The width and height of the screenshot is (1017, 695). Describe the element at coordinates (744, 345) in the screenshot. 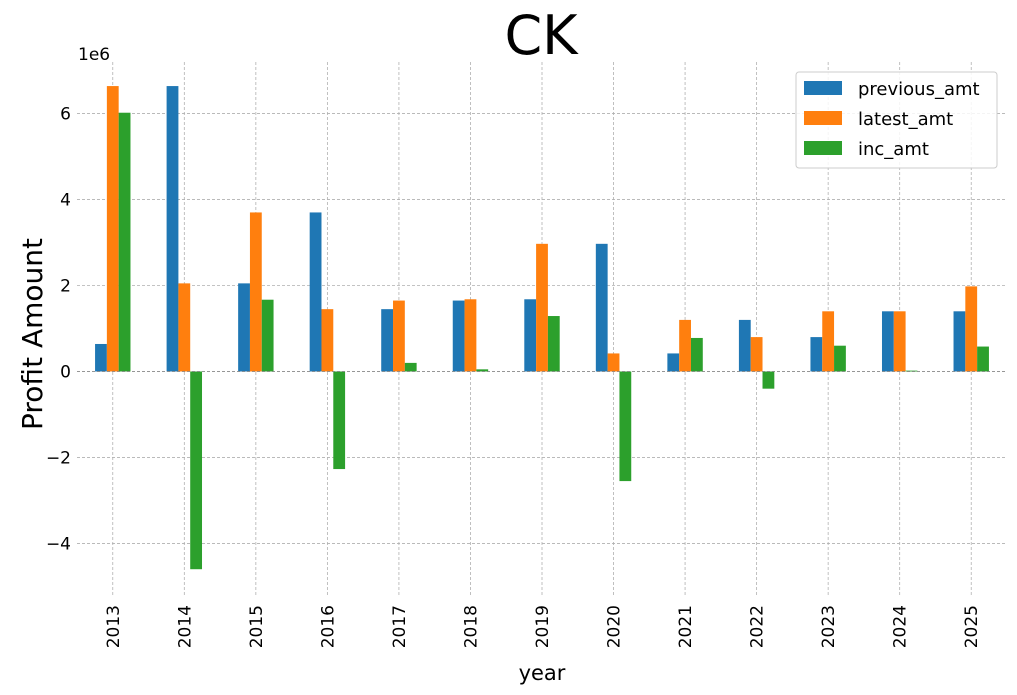

I see `bar-previous_amt-2022` at that location.